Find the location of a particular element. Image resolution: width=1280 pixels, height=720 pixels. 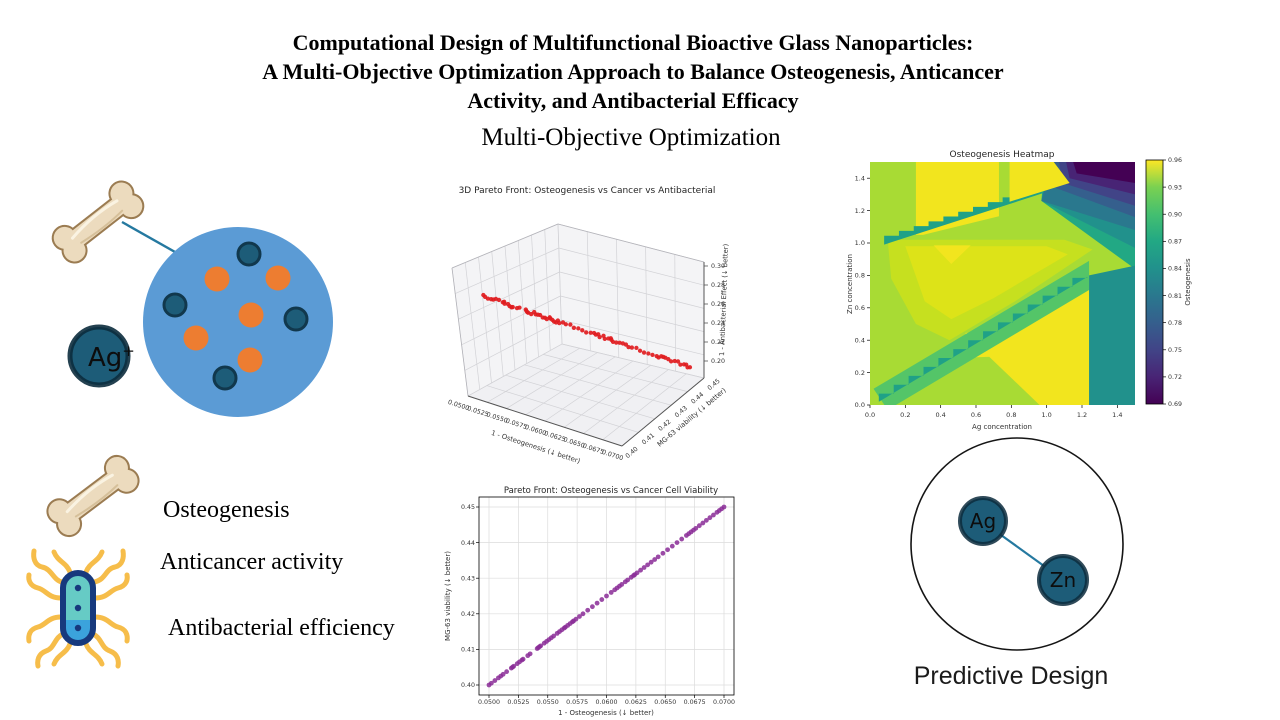

svg-text: 0.30 is located at coordinates (718, 266).